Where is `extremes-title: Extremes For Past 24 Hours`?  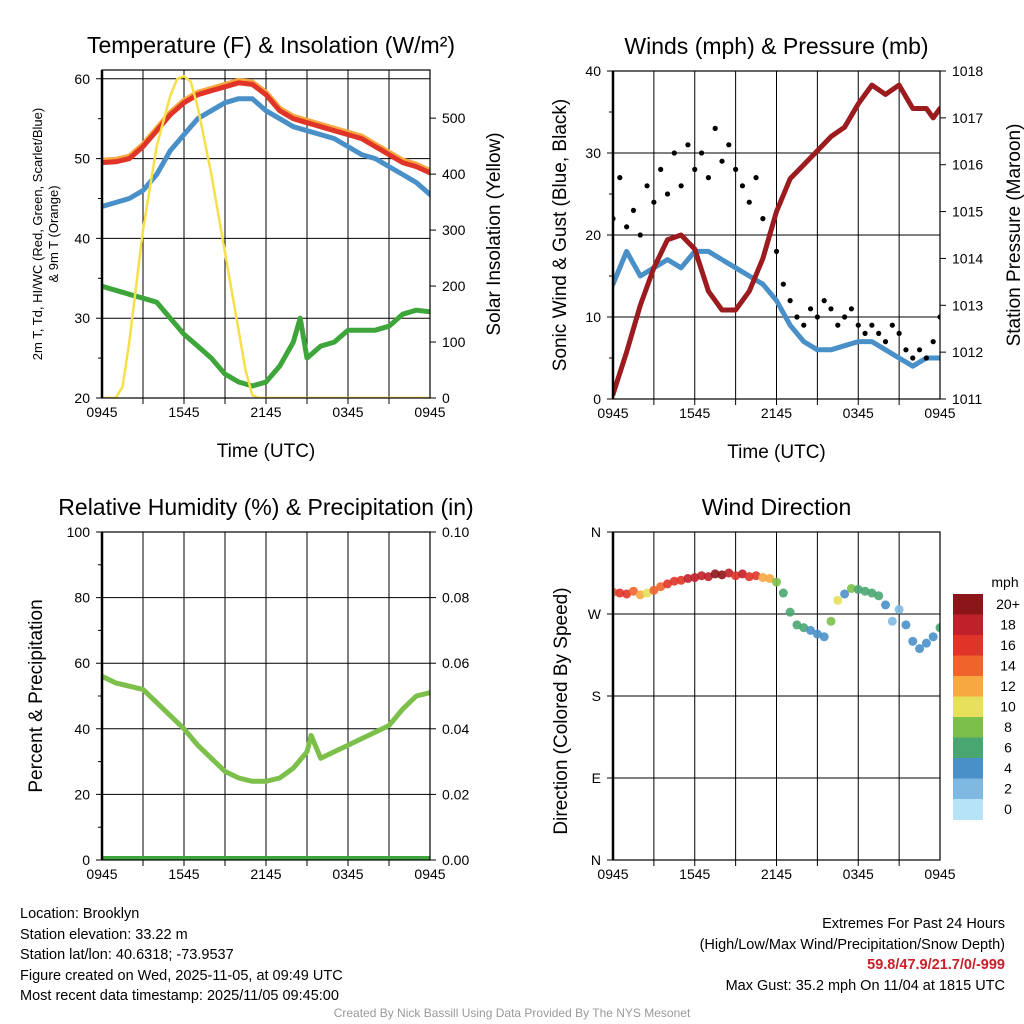
extremes-title: Extremes For Past 24 Hours is located at coordinates (913, 924).